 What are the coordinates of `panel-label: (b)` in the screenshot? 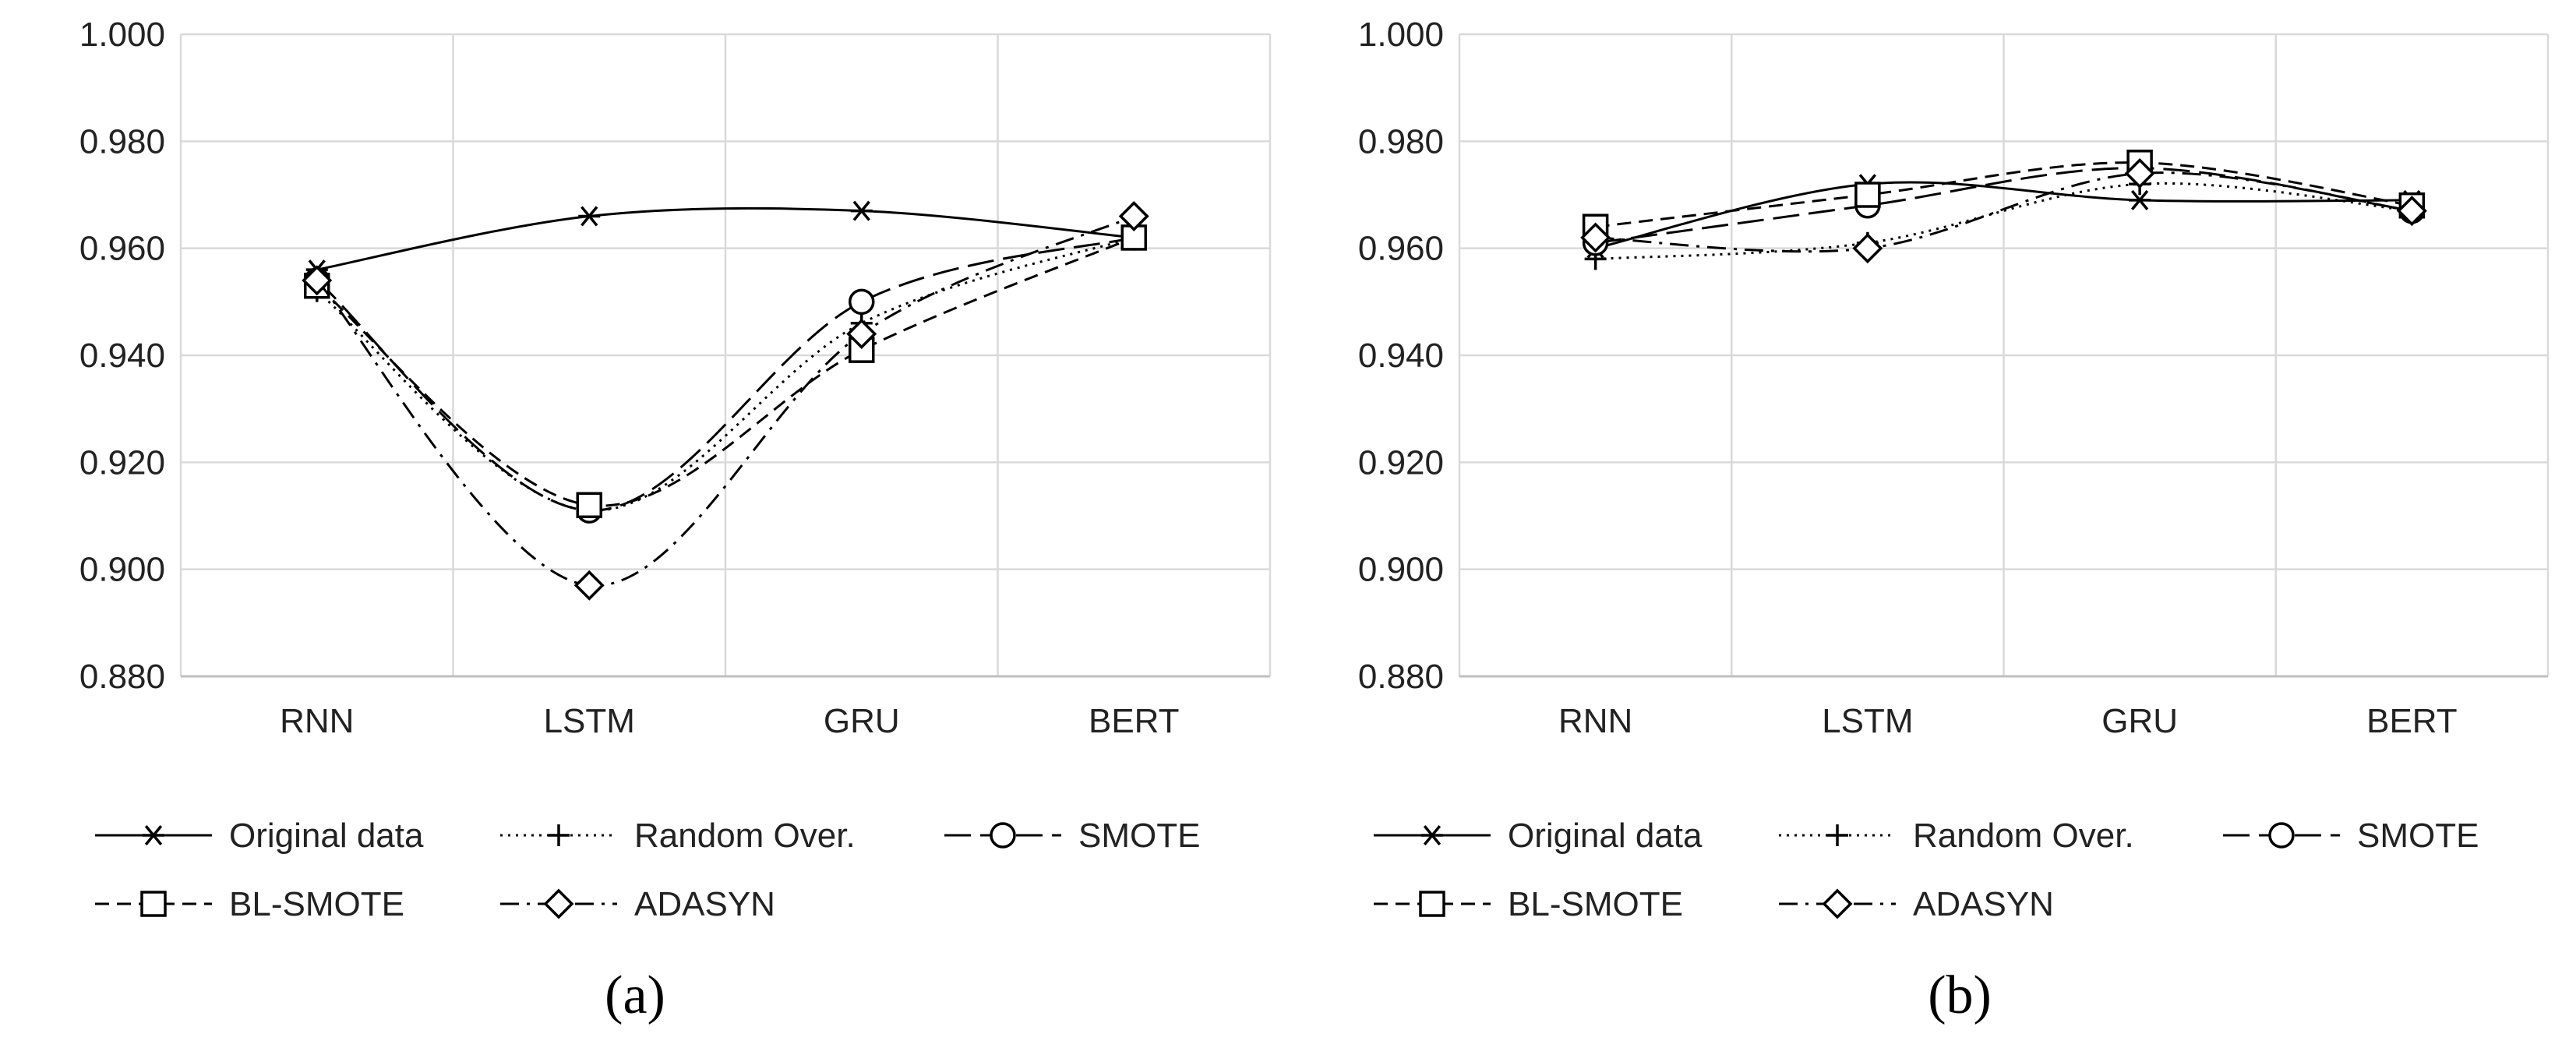 It's located at (1960, 995).